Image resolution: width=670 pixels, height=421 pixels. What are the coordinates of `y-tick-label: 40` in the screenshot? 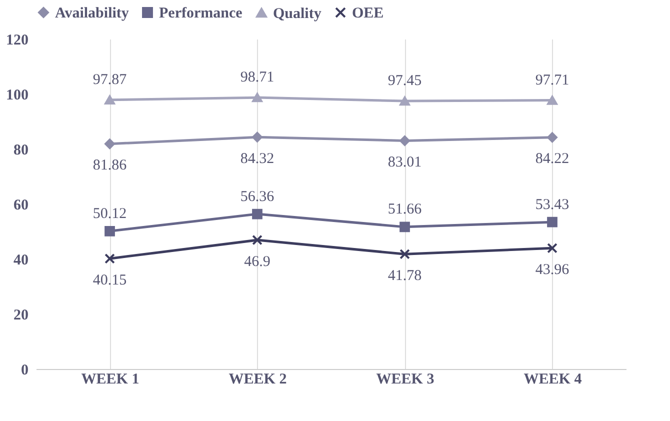 It's located at (21, 260).